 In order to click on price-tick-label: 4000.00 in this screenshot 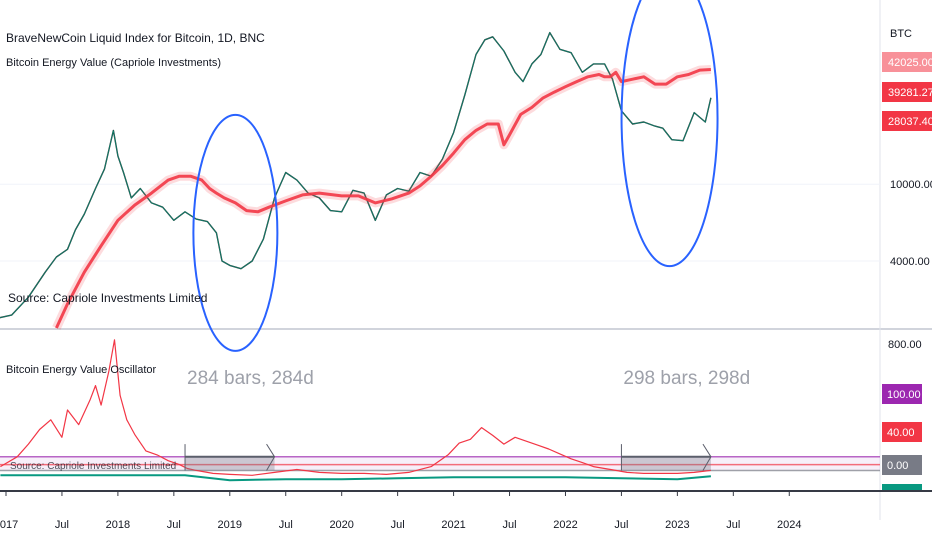, I will do `click(910, 262)`.